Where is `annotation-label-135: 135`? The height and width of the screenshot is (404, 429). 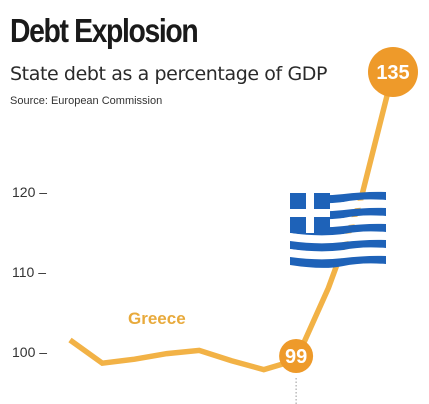
annotation-label-135: 135 is located at coordinates (392, 73).